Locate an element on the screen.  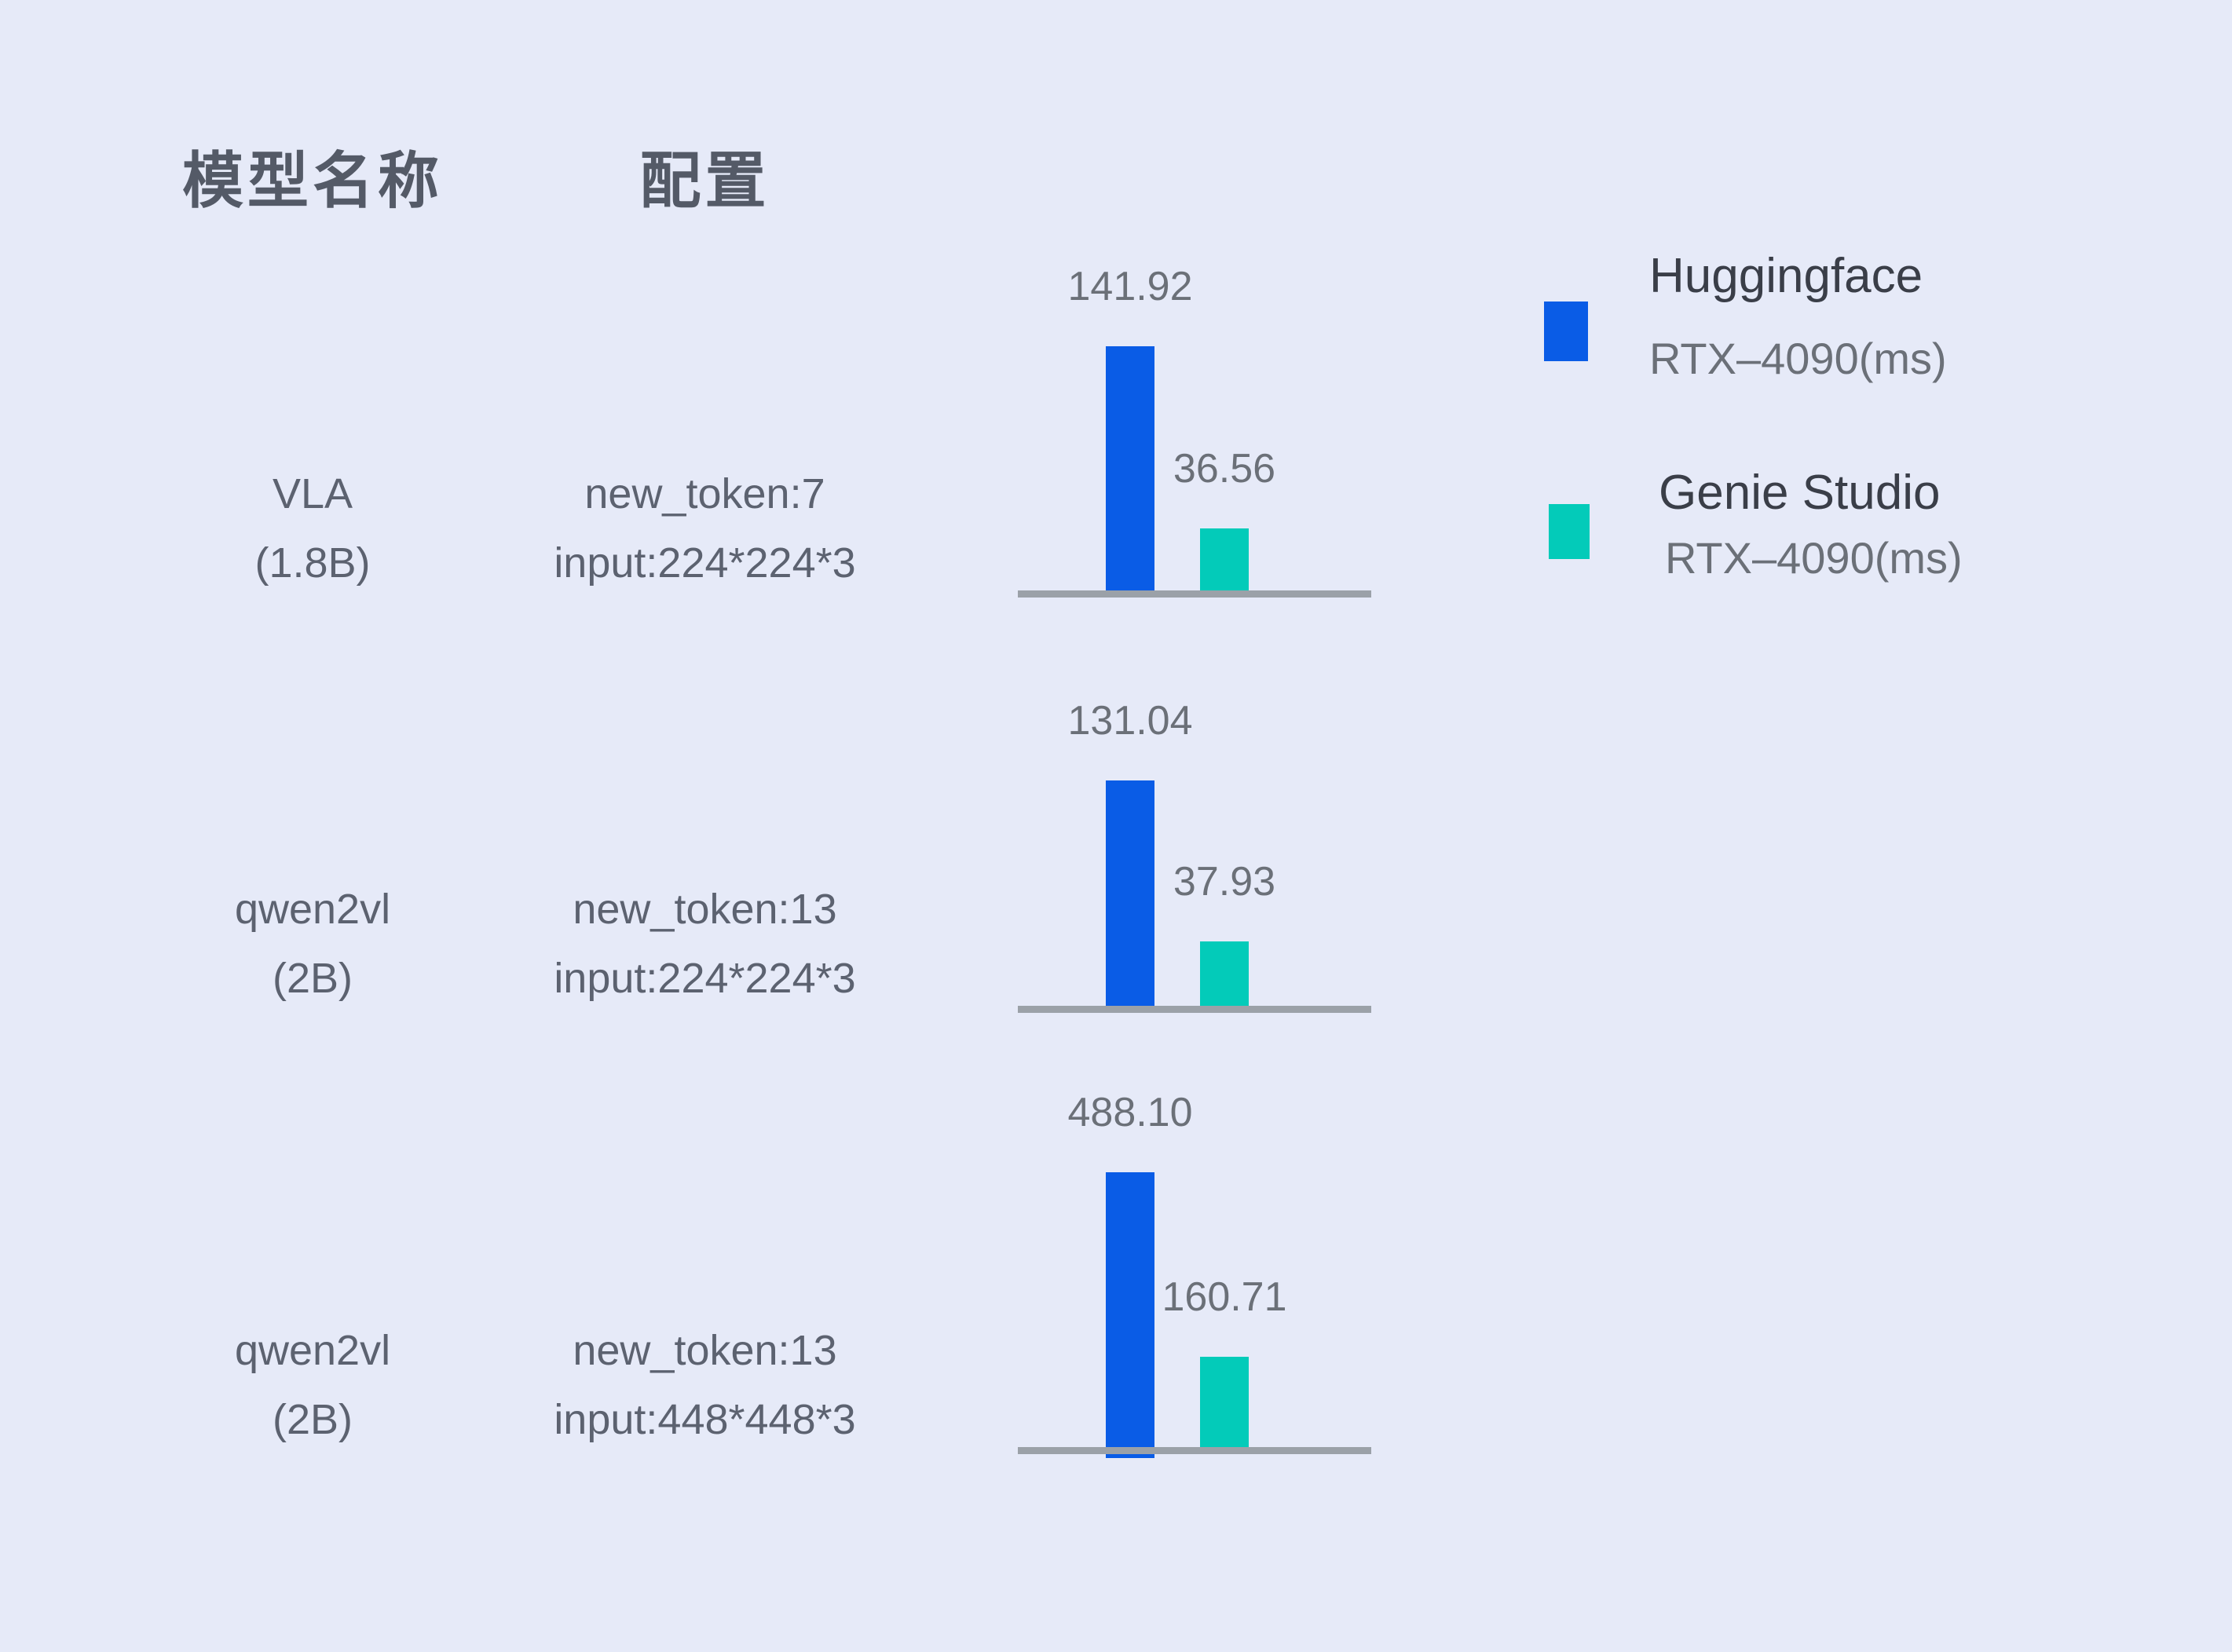
genie-studio-value-label: 37.93 is located at coordinates (1224, 881).